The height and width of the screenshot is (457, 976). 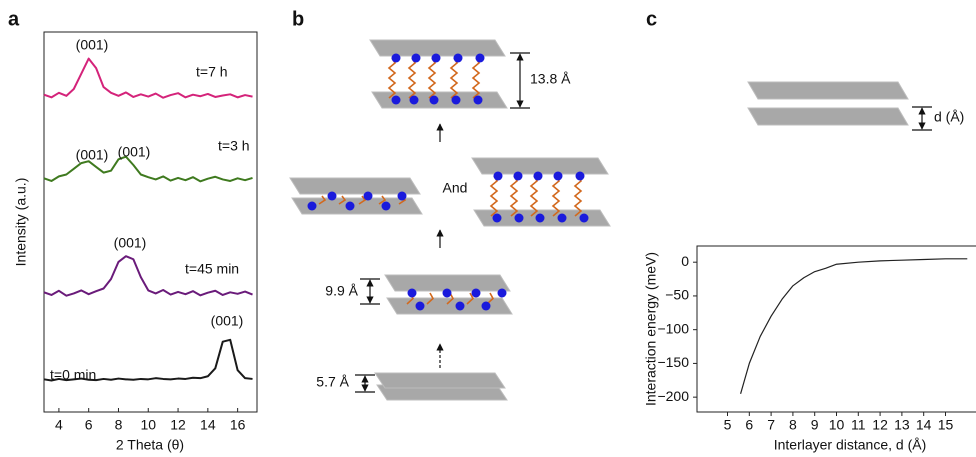 I want to click on y-tick-label: −150, so click(x=673, y=362).